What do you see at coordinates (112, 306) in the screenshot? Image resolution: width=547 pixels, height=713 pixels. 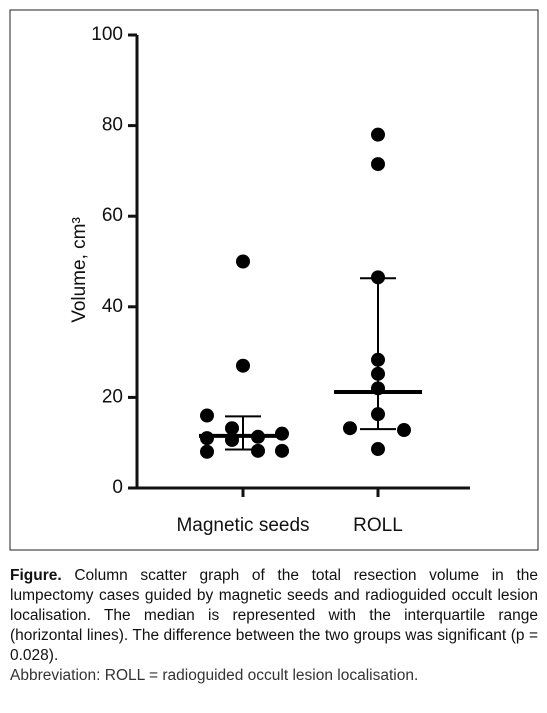 I see `y-tick-label: 40` at bounding box center [112, 306].